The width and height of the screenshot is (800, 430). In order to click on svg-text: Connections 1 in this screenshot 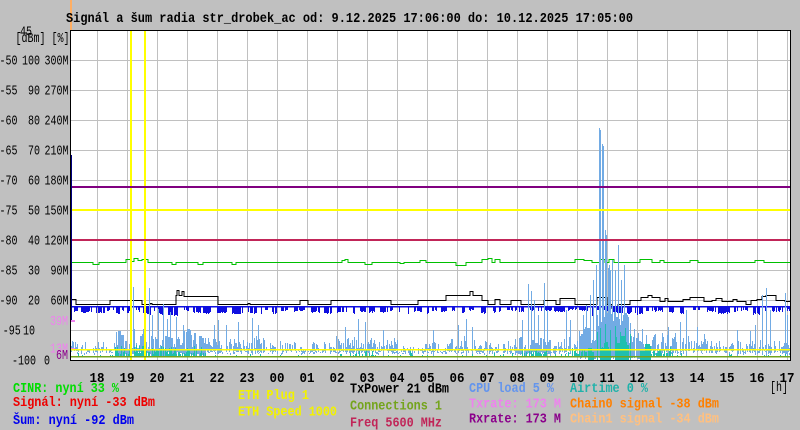, I will do `click(396, 407)`.